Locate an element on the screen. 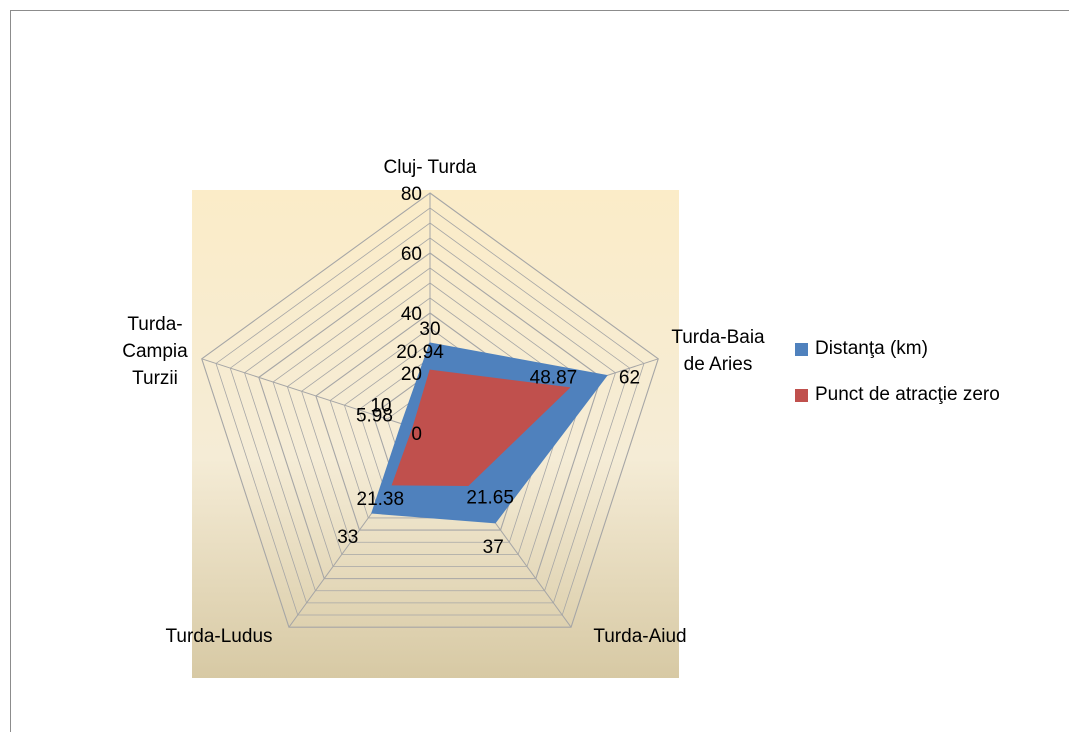  axis-tick-label: 0 is located at coordinates (416, 434).